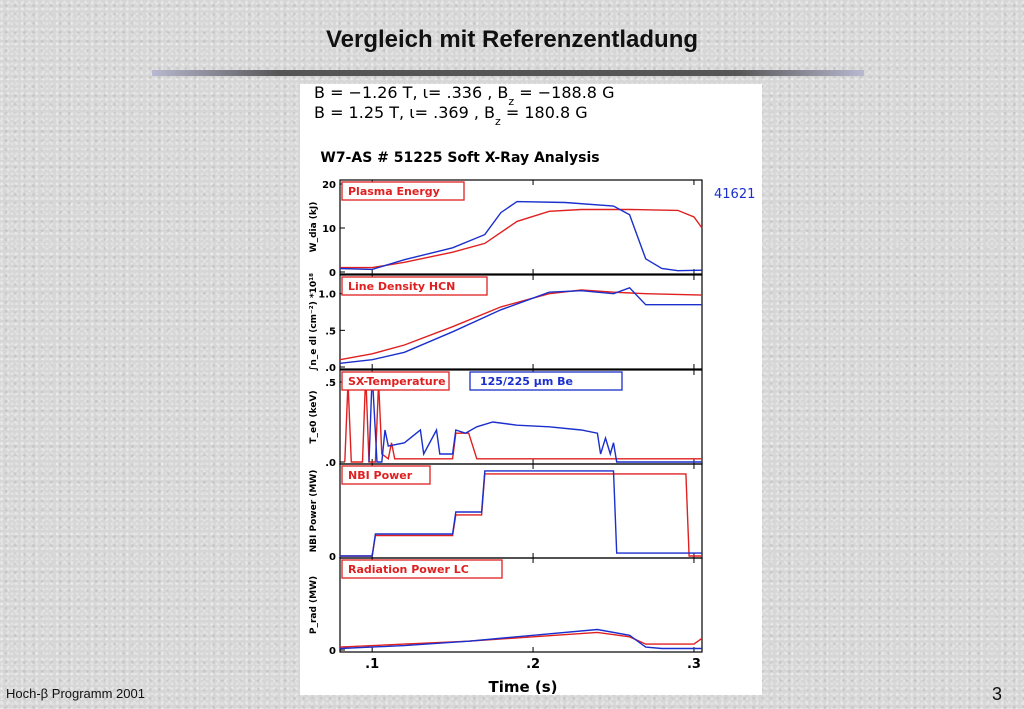 The width and height of the screenshot is (1024, 709). I want to click on y-tick-label: 1.0, so click(327, 295).